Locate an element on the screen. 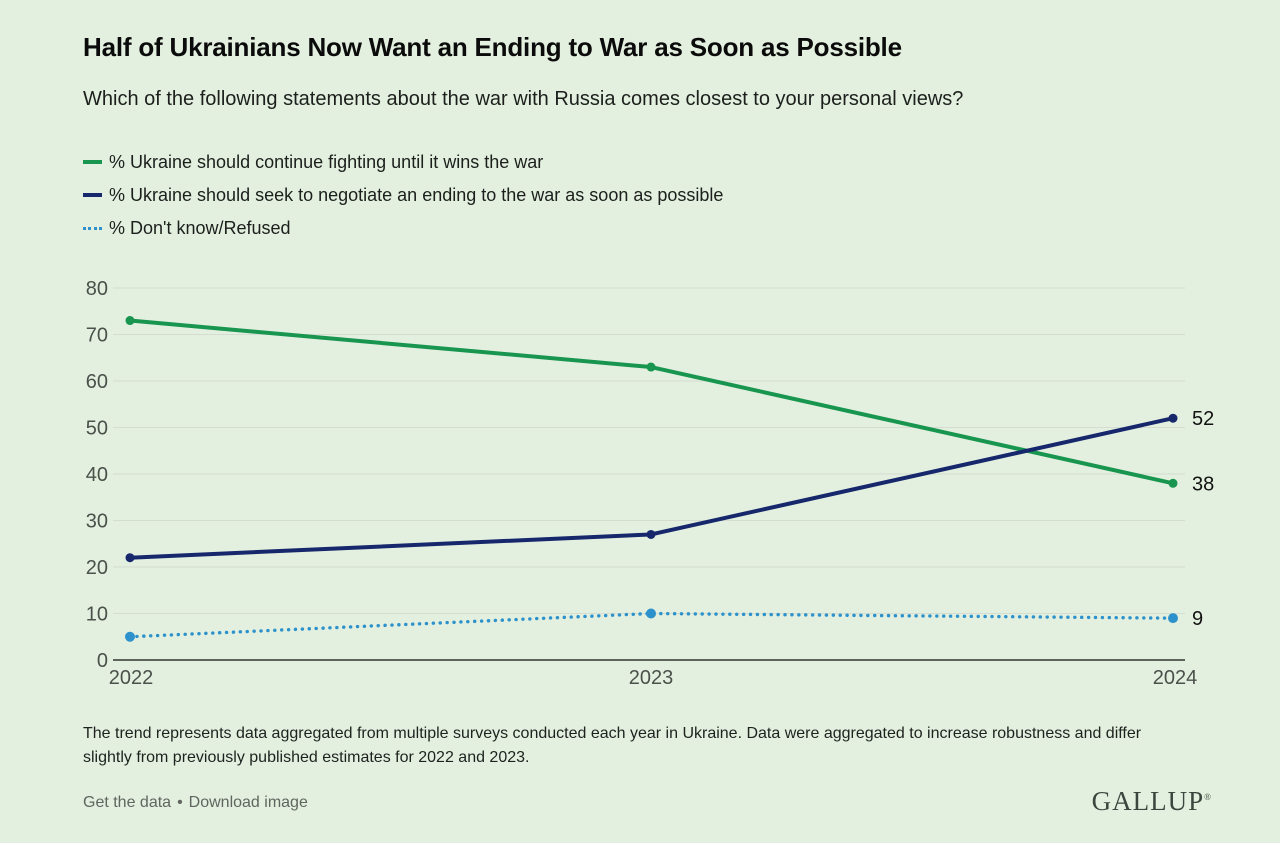 The height and width of the screenshot is (843, 1280). registered-trademark-icon: ® is located at coordinates (1207, 797).